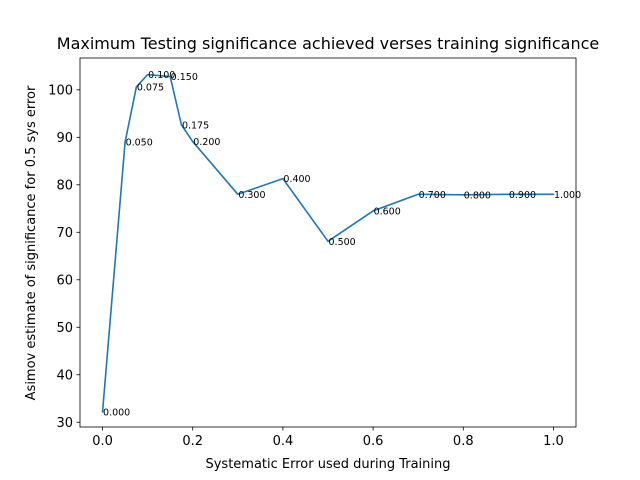  What do you see at coordinates (64, 233) in the screenshot?
I see `y-tick-label: 70` at bounding box center [64, 233].